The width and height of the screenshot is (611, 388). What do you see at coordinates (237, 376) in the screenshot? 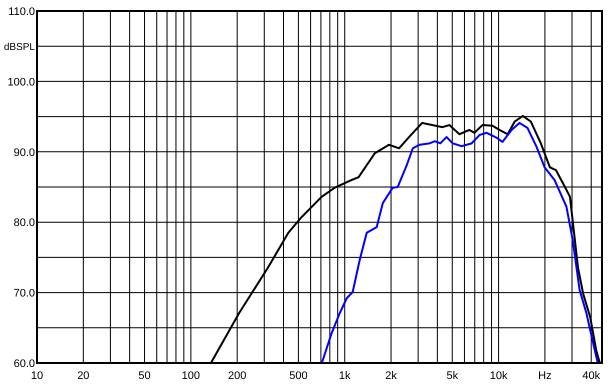
I see `x-tick-label: 200` at bounding box center [237, 376].